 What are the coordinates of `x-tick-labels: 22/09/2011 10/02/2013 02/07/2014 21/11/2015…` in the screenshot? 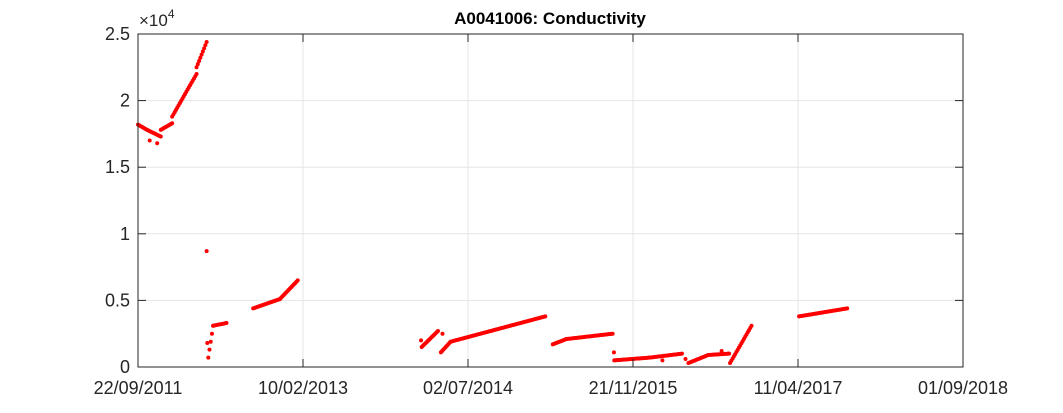 It's located at (551, 388).